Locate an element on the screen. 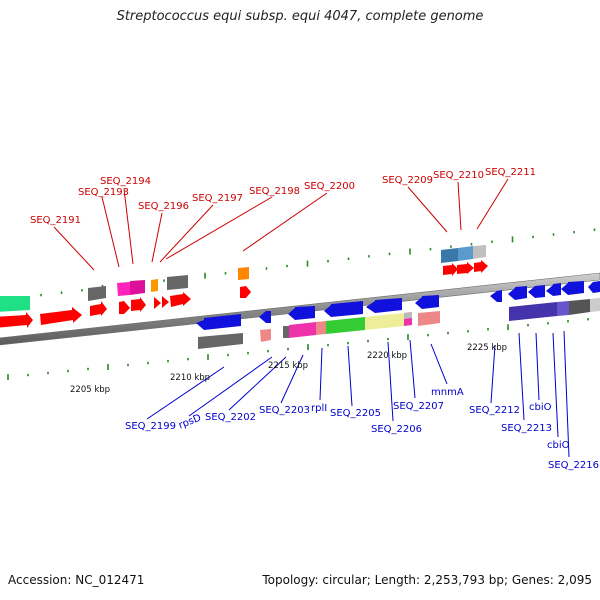  gene-label: SEQ_2197 is located at coordinates (217, 198).